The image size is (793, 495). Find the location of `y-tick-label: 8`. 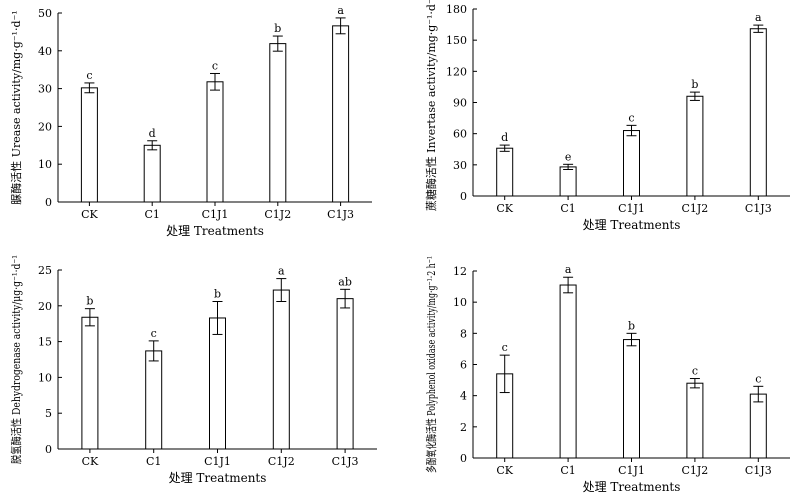

y-tick-label: 8 is located at coordinates (463, 333).